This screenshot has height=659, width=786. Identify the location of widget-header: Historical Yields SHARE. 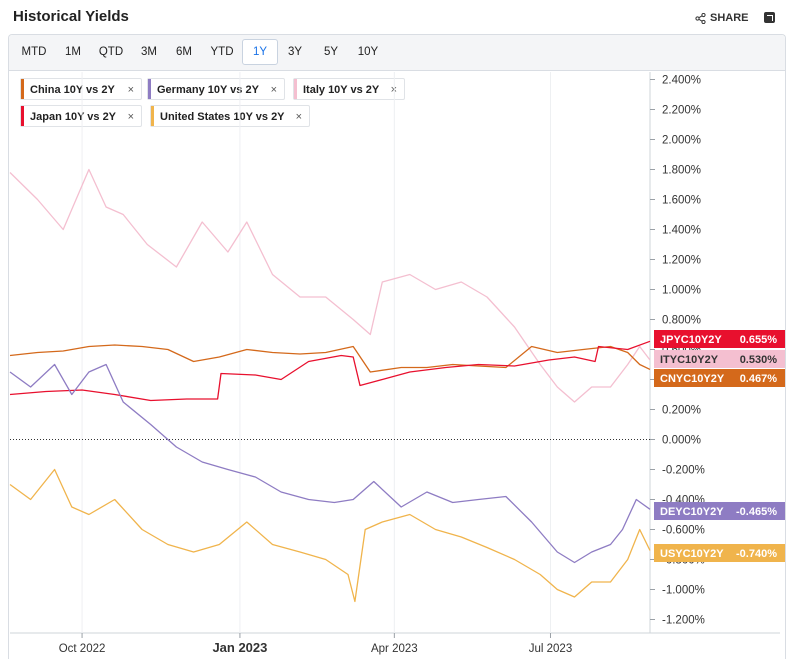
(393, 17).